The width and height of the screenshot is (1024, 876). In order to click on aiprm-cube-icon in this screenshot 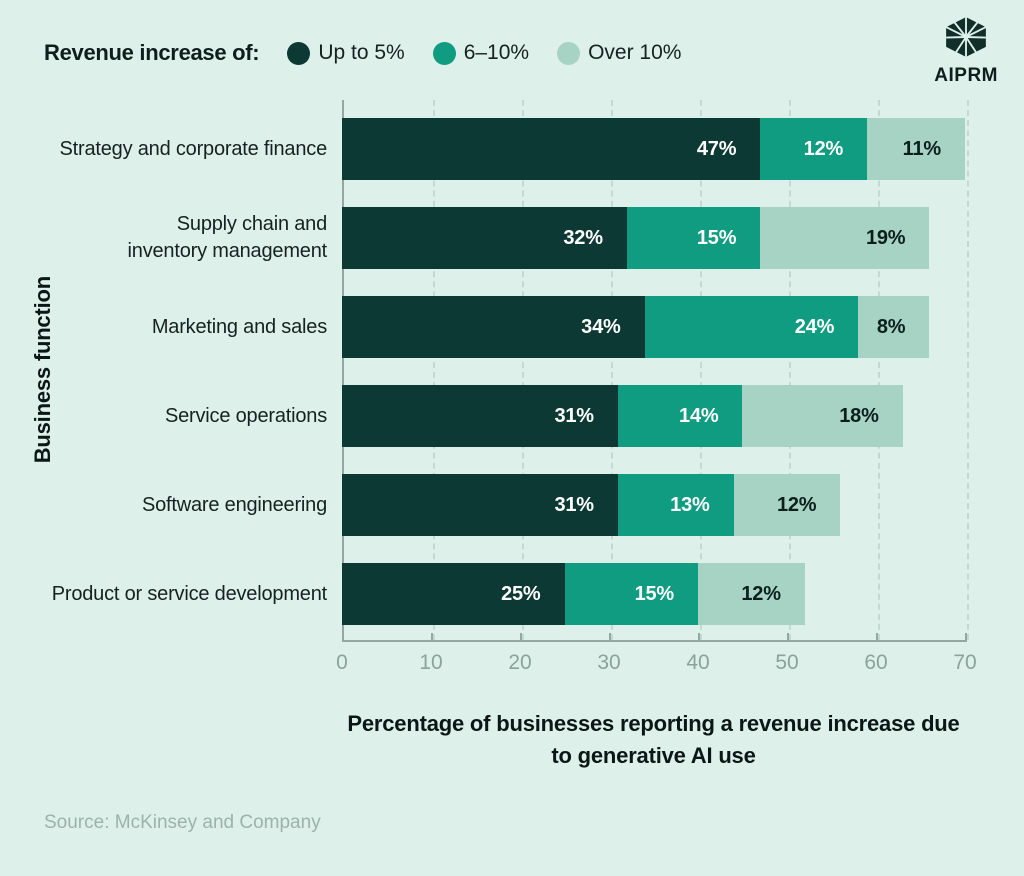, I will do `click(966, 39)`.